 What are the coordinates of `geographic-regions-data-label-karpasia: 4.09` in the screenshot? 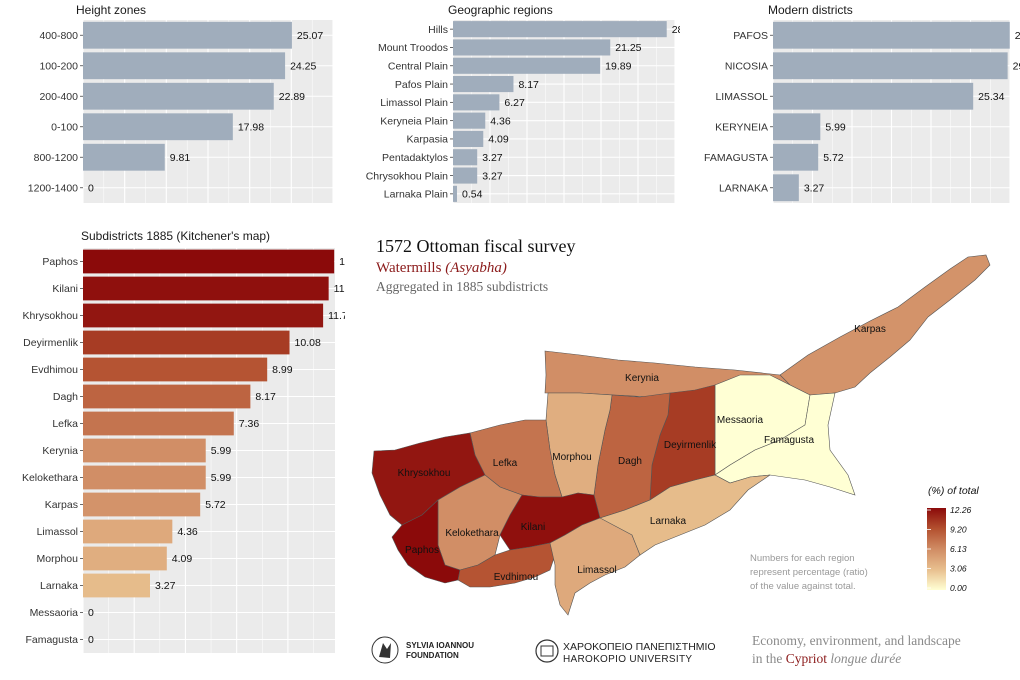 It's located at (498, 140).